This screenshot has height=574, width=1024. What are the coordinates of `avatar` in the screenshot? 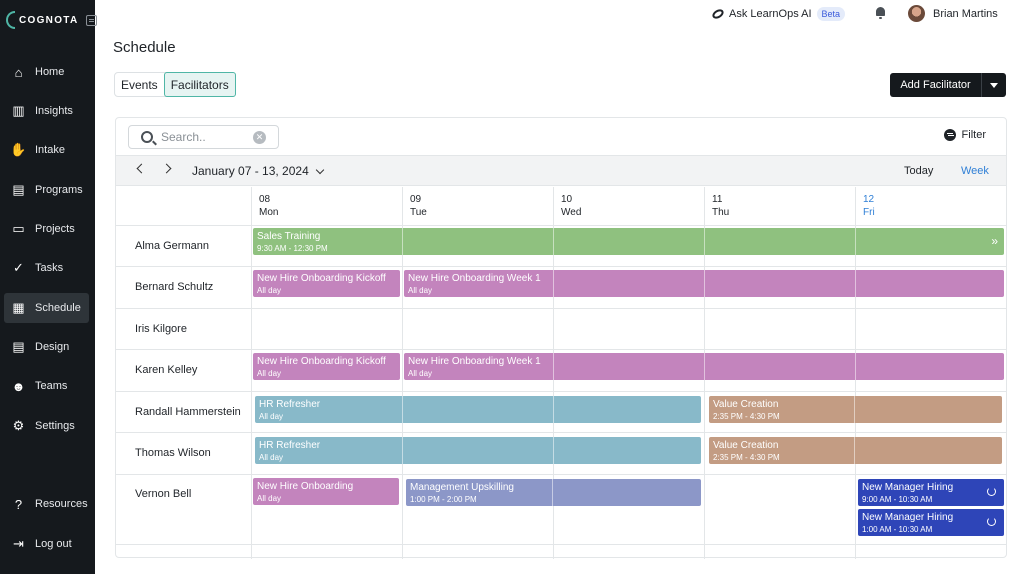 It's located at (916, 13).